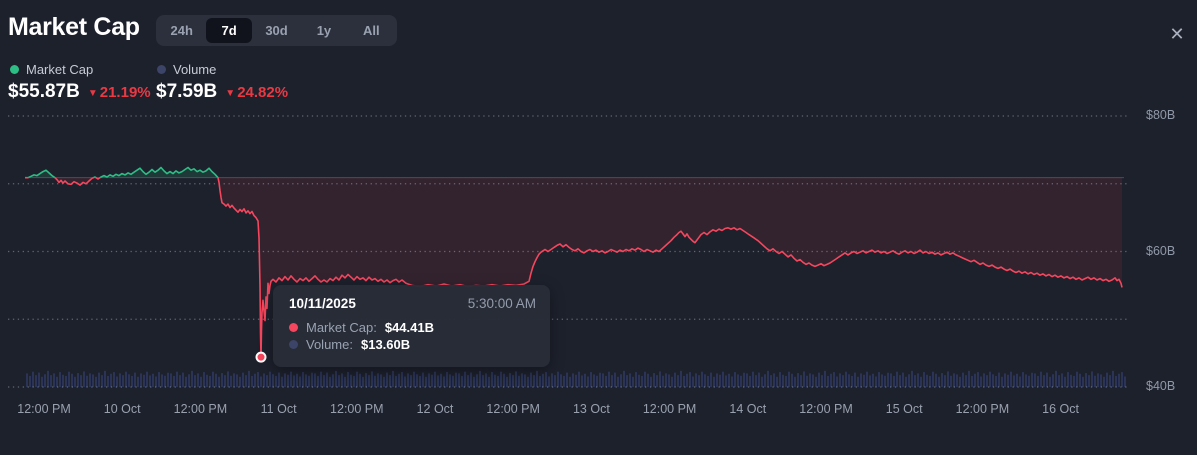 This screenshot has height=455, width=1197. I want to click on volume-change: ▼ 24.82%, so click(256, 92).